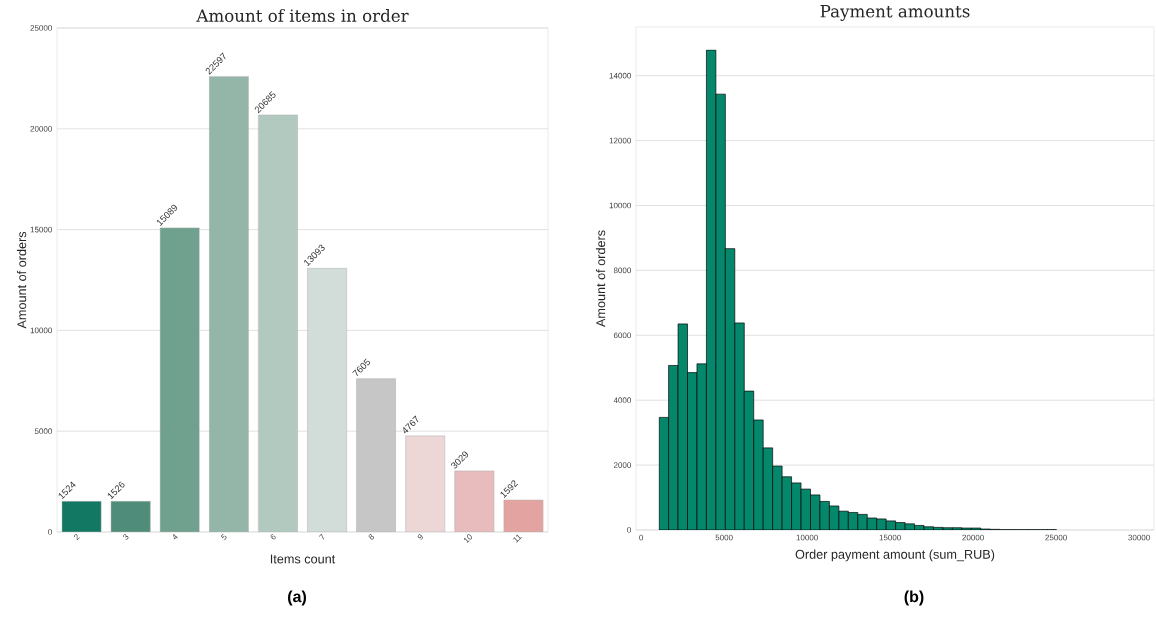 Image resolution: width=1156 pixels, height=641 pixels. Describe the element at coordinates (890, 537) in the screenshot. I see `x-tick-label: 15000` at that location.